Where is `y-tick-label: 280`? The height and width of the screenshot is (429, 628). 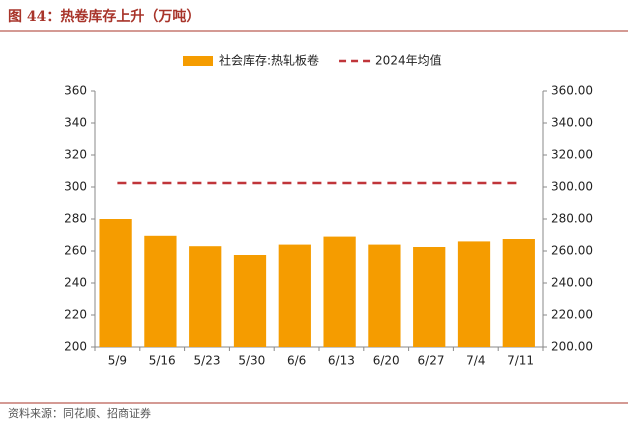
y-tick-label: 280 is located at coordinates (75, 219).